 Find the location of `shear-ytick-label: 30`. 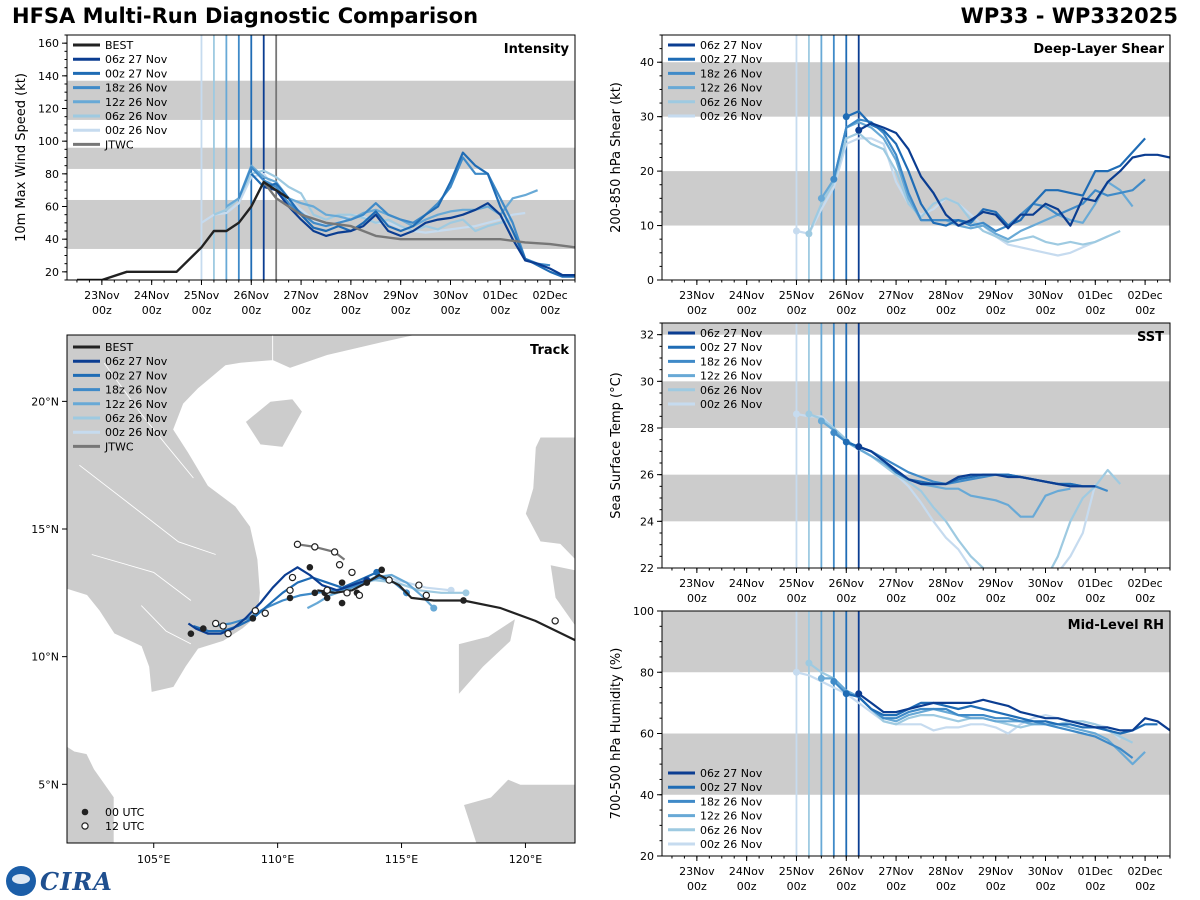

shear-ytick-label: 30 is located at coordinates (647, 117).